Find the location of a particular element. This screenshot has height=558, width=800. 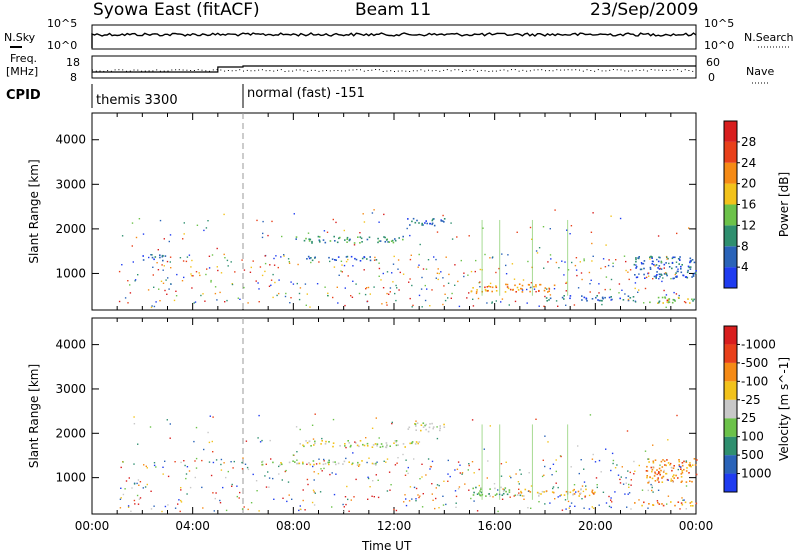

y-tick-label: 3000 is located at coordinates (70, 389).